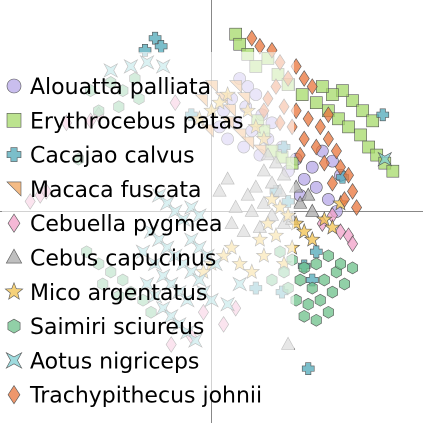 Image resolution: width=423 pixels, height=423 pixels. I want to click on legend-label: Alouatta palliata, so click(120, 87).